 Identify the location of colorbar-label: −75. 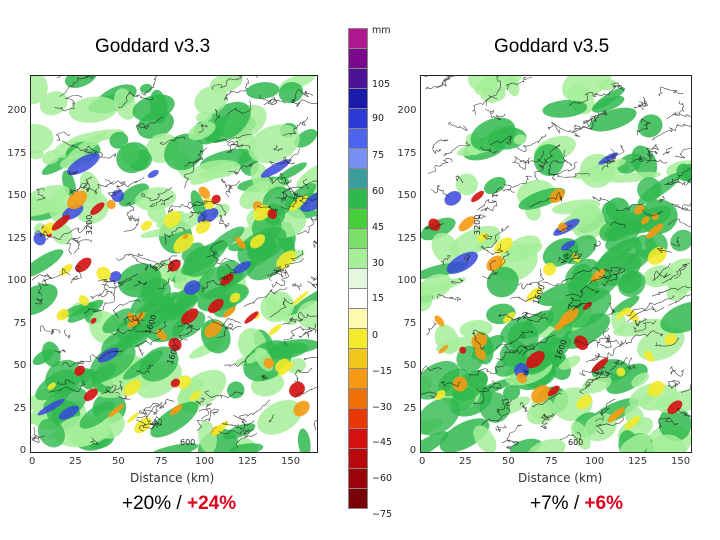
(382, 514).